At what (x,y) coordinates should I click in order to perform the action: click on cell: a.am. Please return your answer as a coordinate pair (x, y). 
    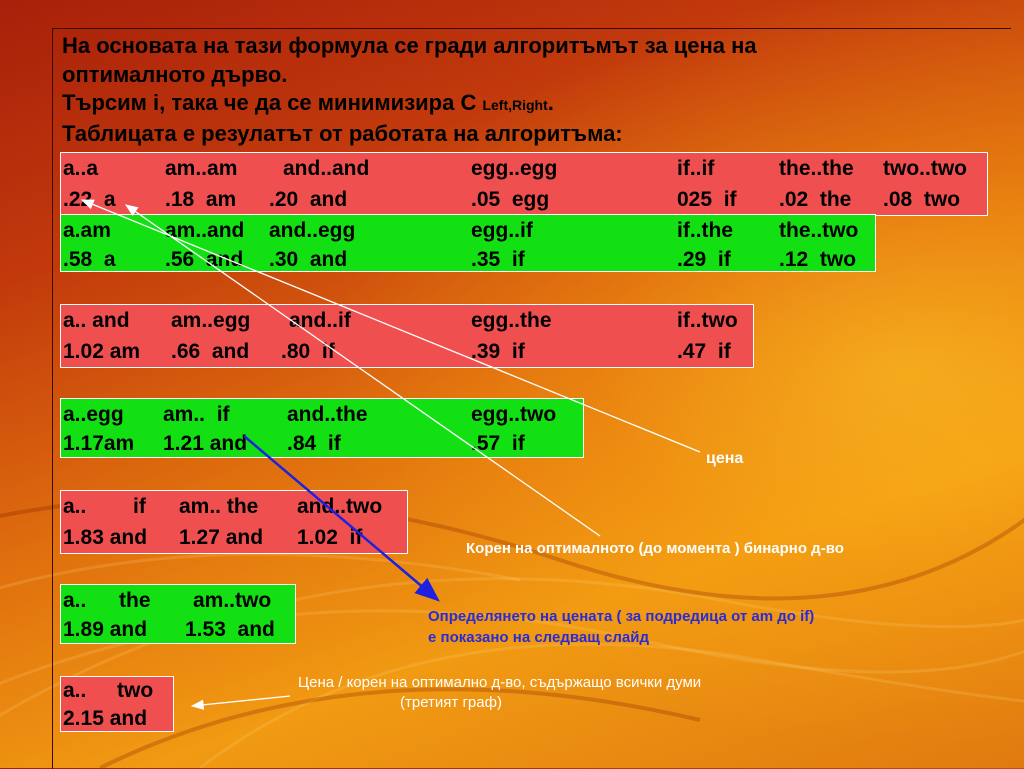
    Looking at the image, I should click on (87, 230).